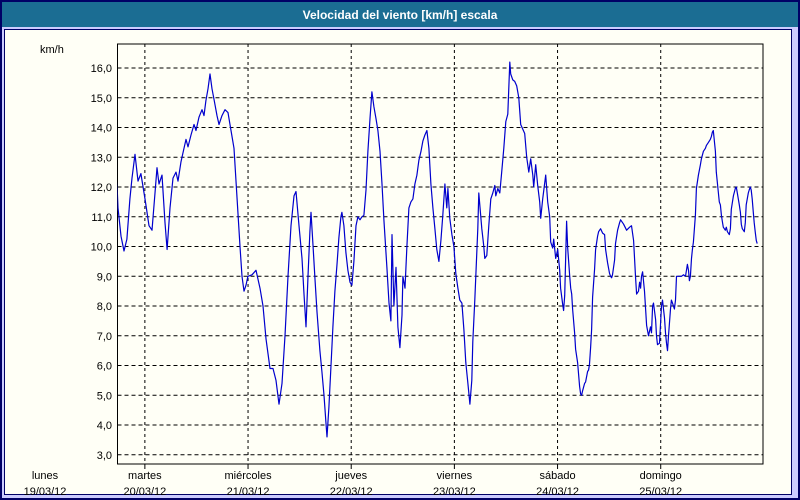  Describe the element at coordinates (101, 218) in the screenshot. I see `y-tick-label: 11,0` at that location.